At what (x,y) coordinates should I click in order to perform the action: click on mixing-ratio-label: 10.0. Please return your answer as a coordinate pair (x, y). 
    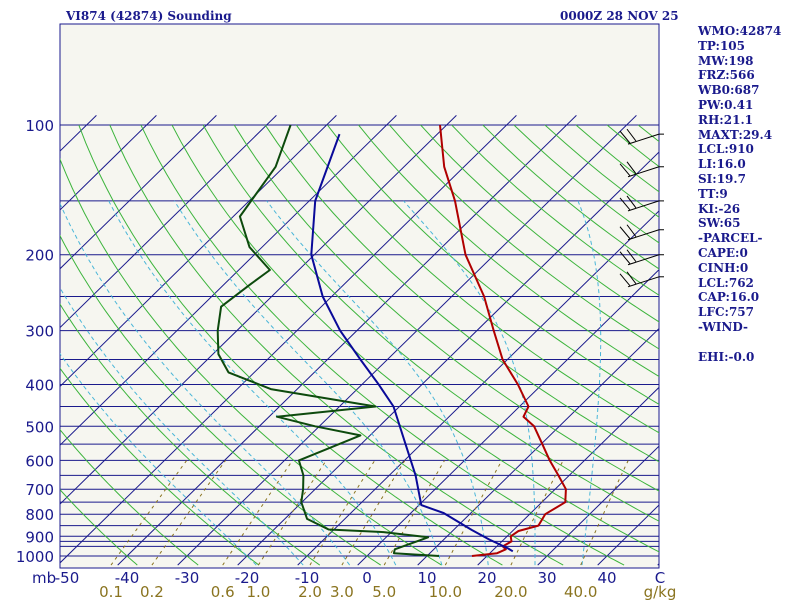
    Looking at the image, I should click on (445, 591).